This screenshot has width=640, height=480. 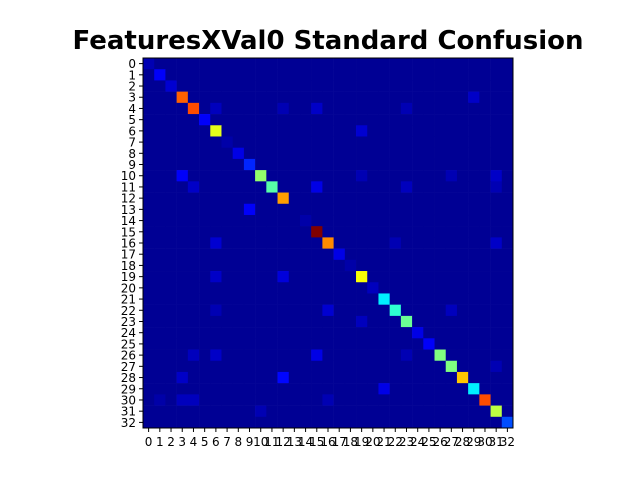 What do you see at coordinates (132, 64) in the screenshot?
I see `y-tick-label: 0` at bounding box center [132, 64].